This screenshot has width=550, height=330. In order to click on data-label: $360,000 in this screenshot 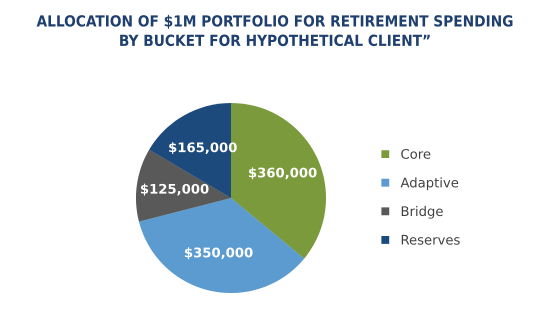, I will do `click(282, 173)`.